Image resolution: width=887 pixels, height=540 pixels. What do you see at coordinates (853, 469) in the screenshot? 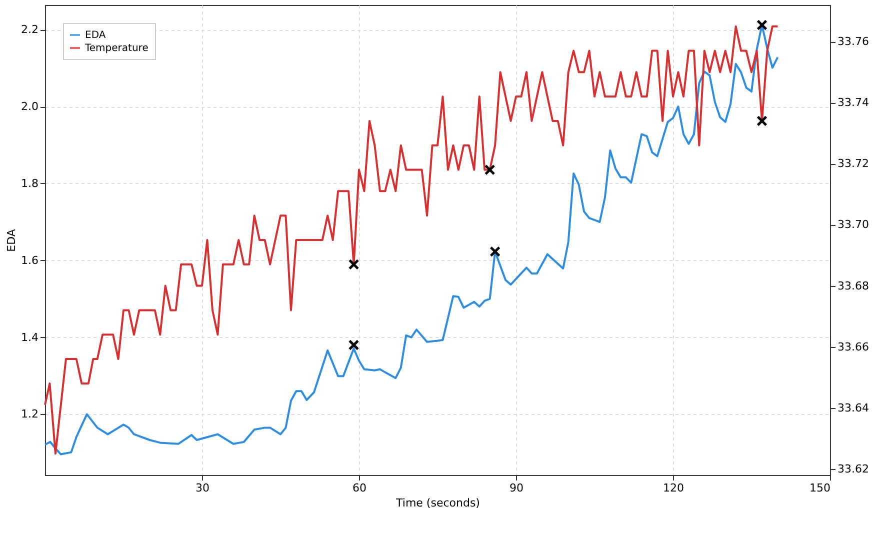
I see `y2-tick-label: 33.62` at bounding box center [853, 469].